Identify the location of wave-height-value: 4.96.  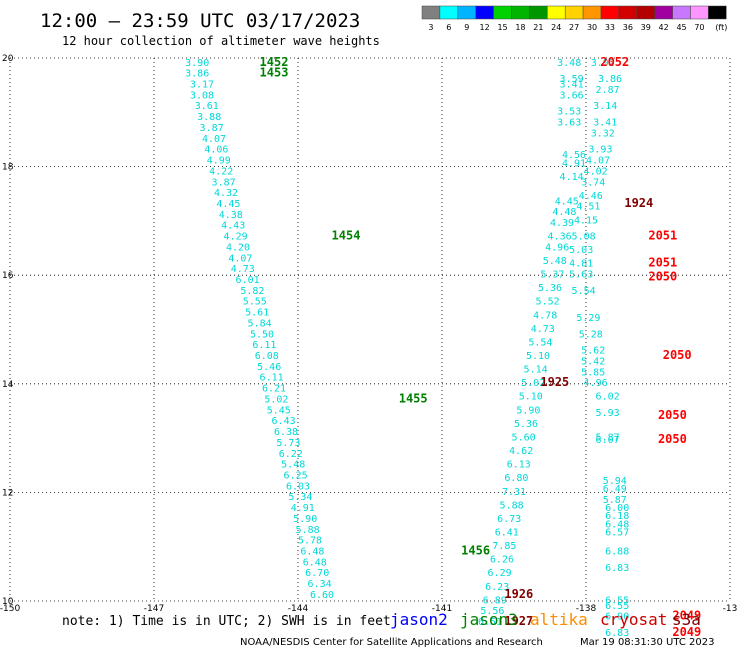
(557, 247).